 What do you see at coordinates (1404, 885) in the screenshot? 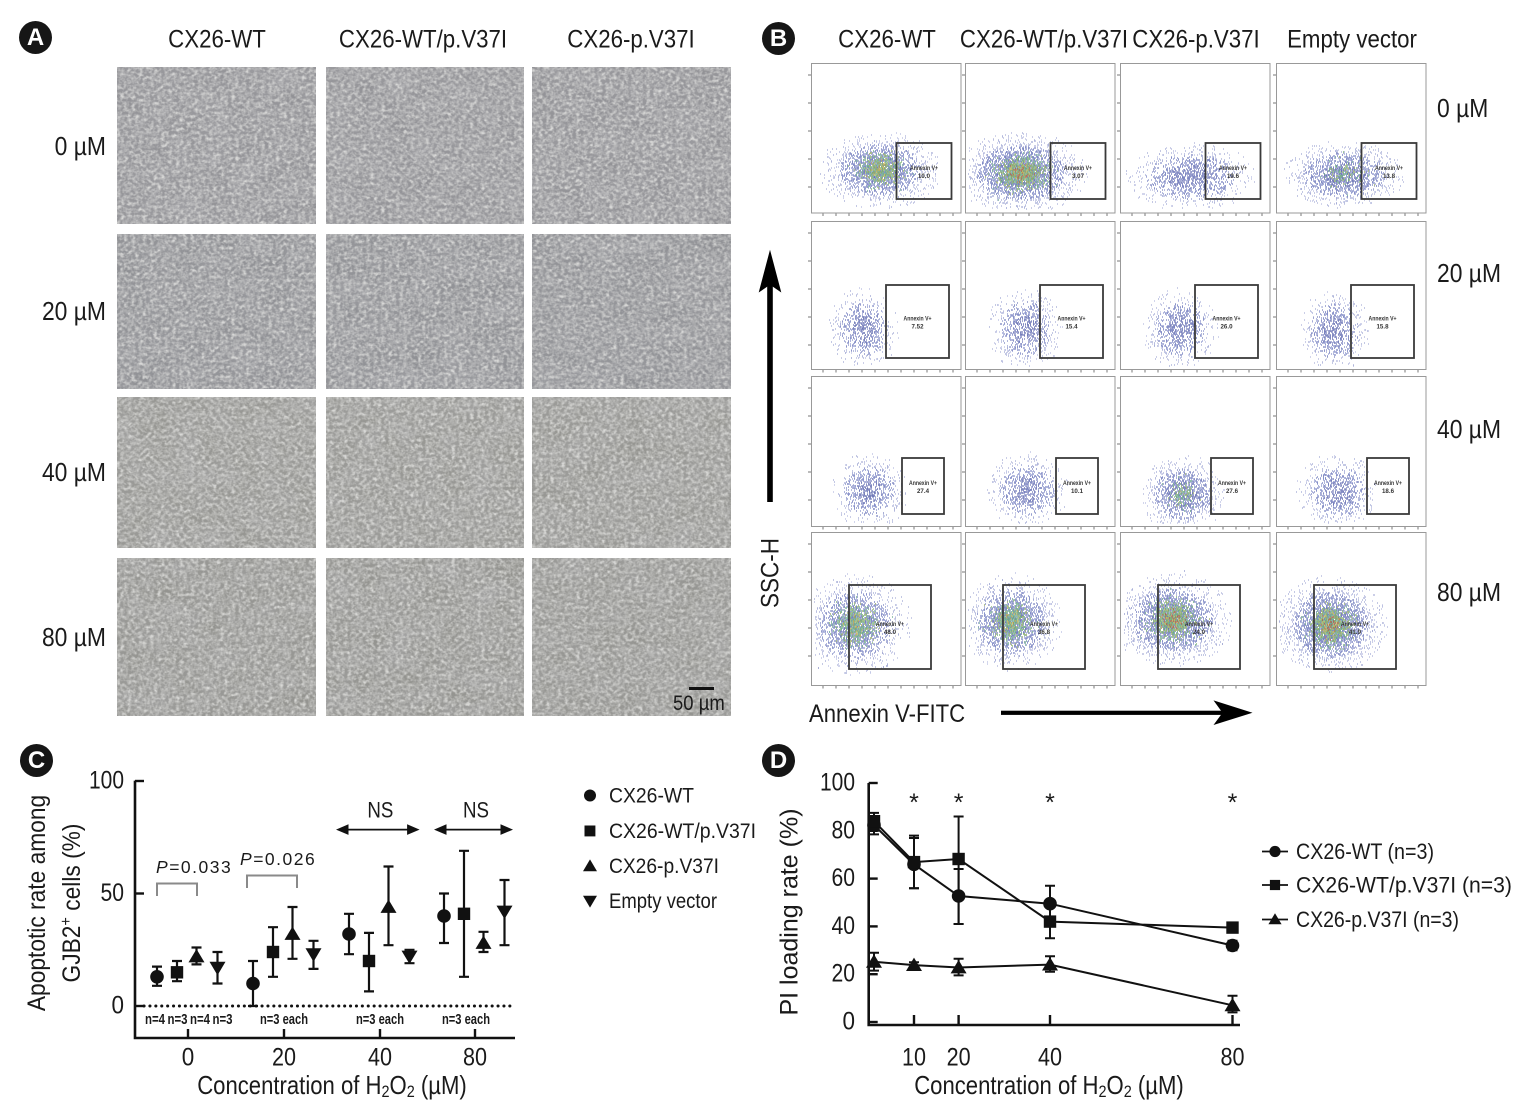
I see `svg-text: CX26-WT/p.V37I (n=3)` at bounding box center [1404, 885].